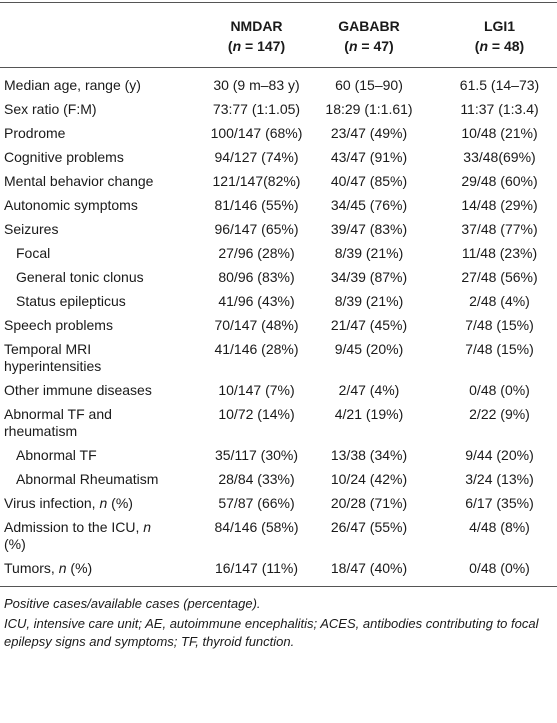 This screenshot has height=723, width=557. I want to click on row-label: Speech problems, so click(97, 326).